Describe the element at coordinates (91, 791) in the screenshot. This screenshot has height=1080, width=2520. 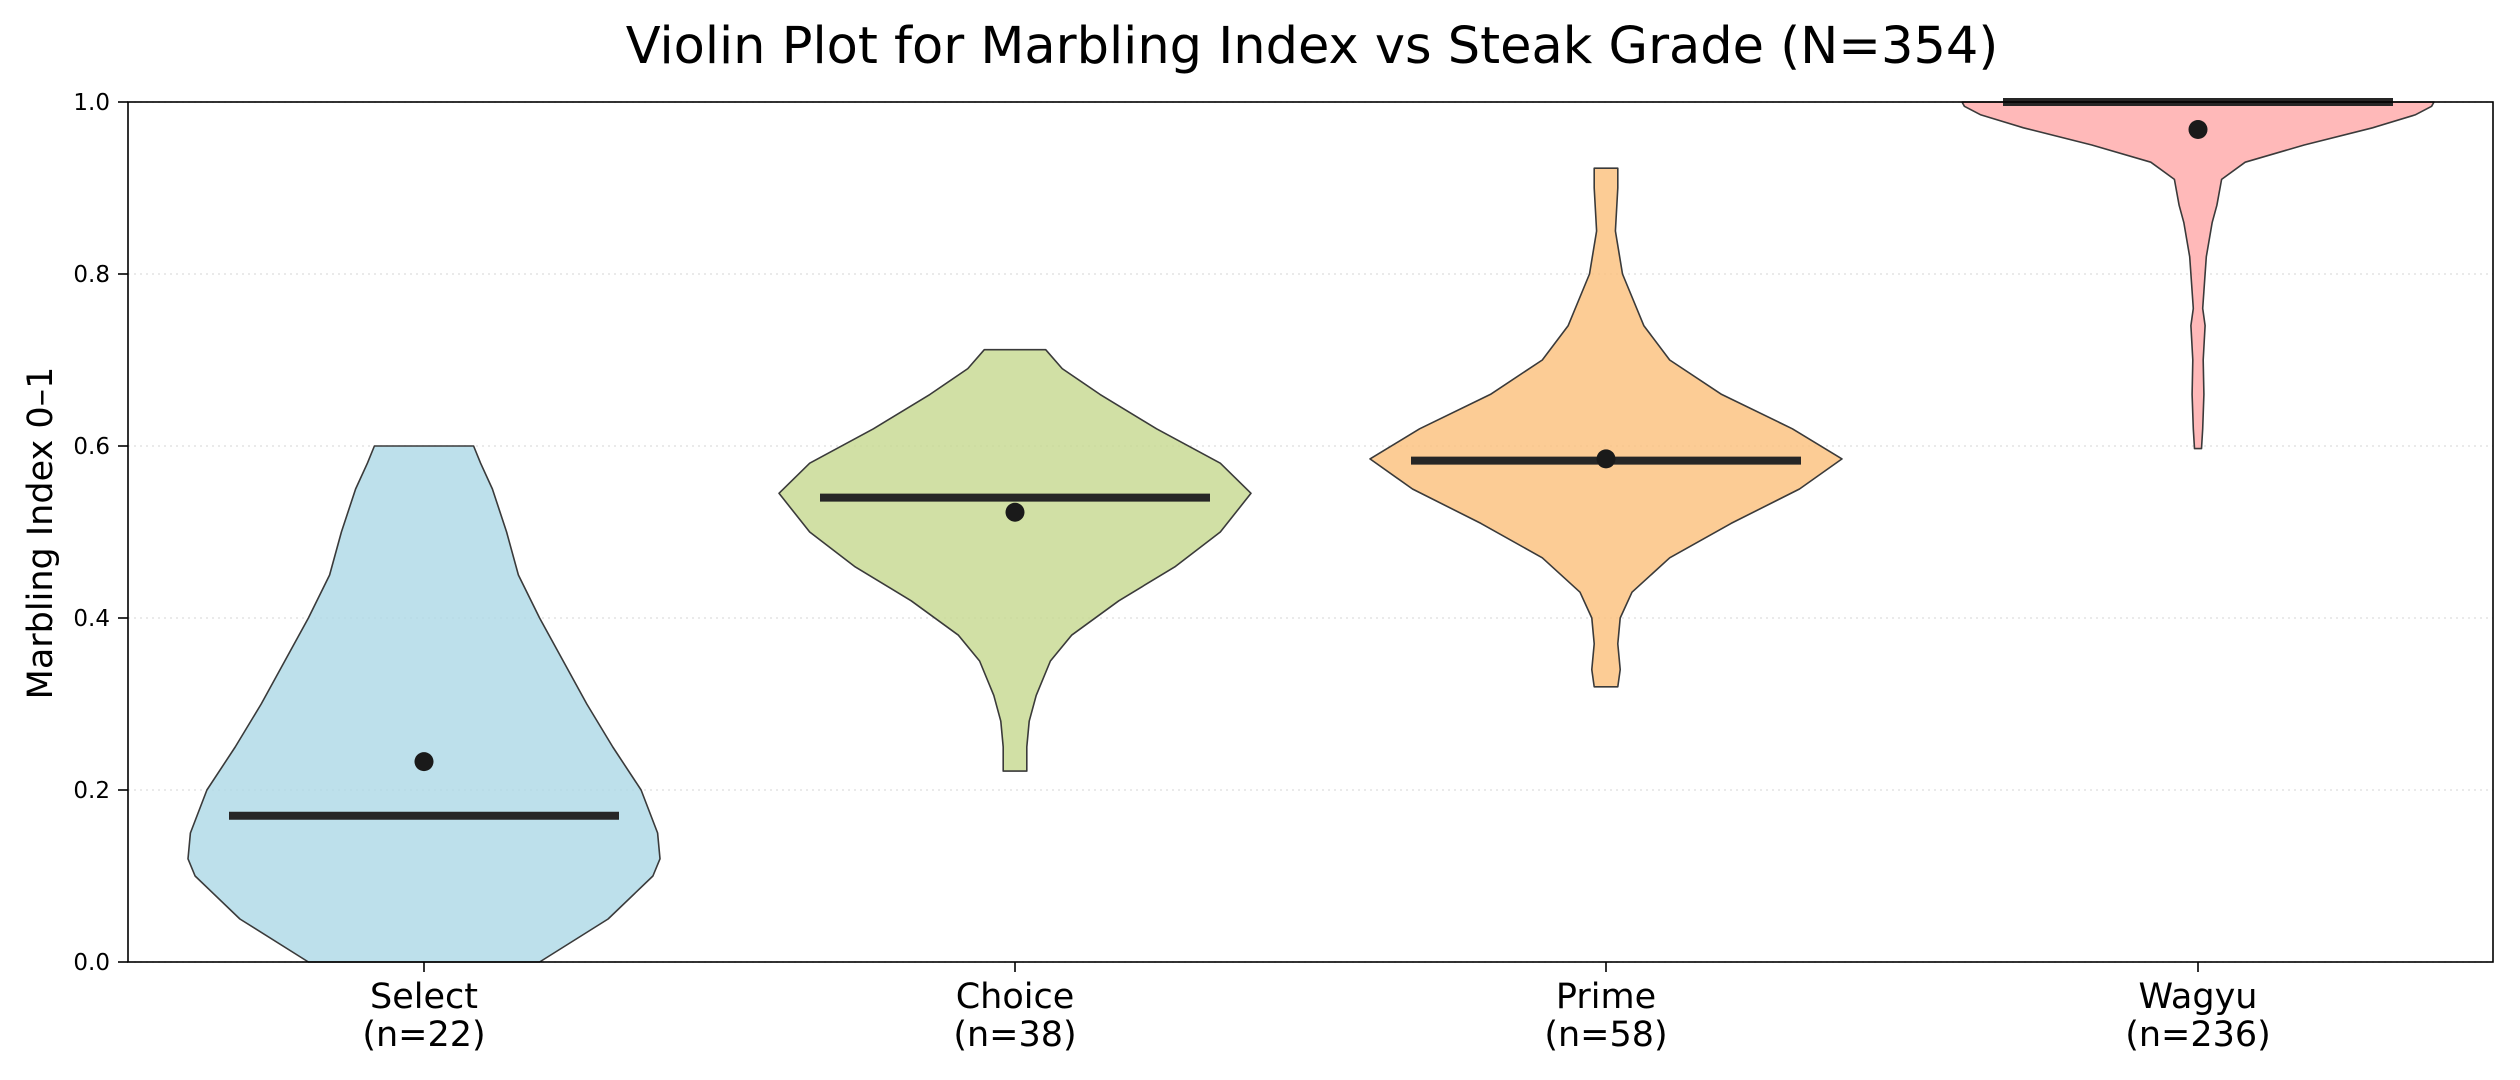
I see `y-tick-label: 0.2` at that location.